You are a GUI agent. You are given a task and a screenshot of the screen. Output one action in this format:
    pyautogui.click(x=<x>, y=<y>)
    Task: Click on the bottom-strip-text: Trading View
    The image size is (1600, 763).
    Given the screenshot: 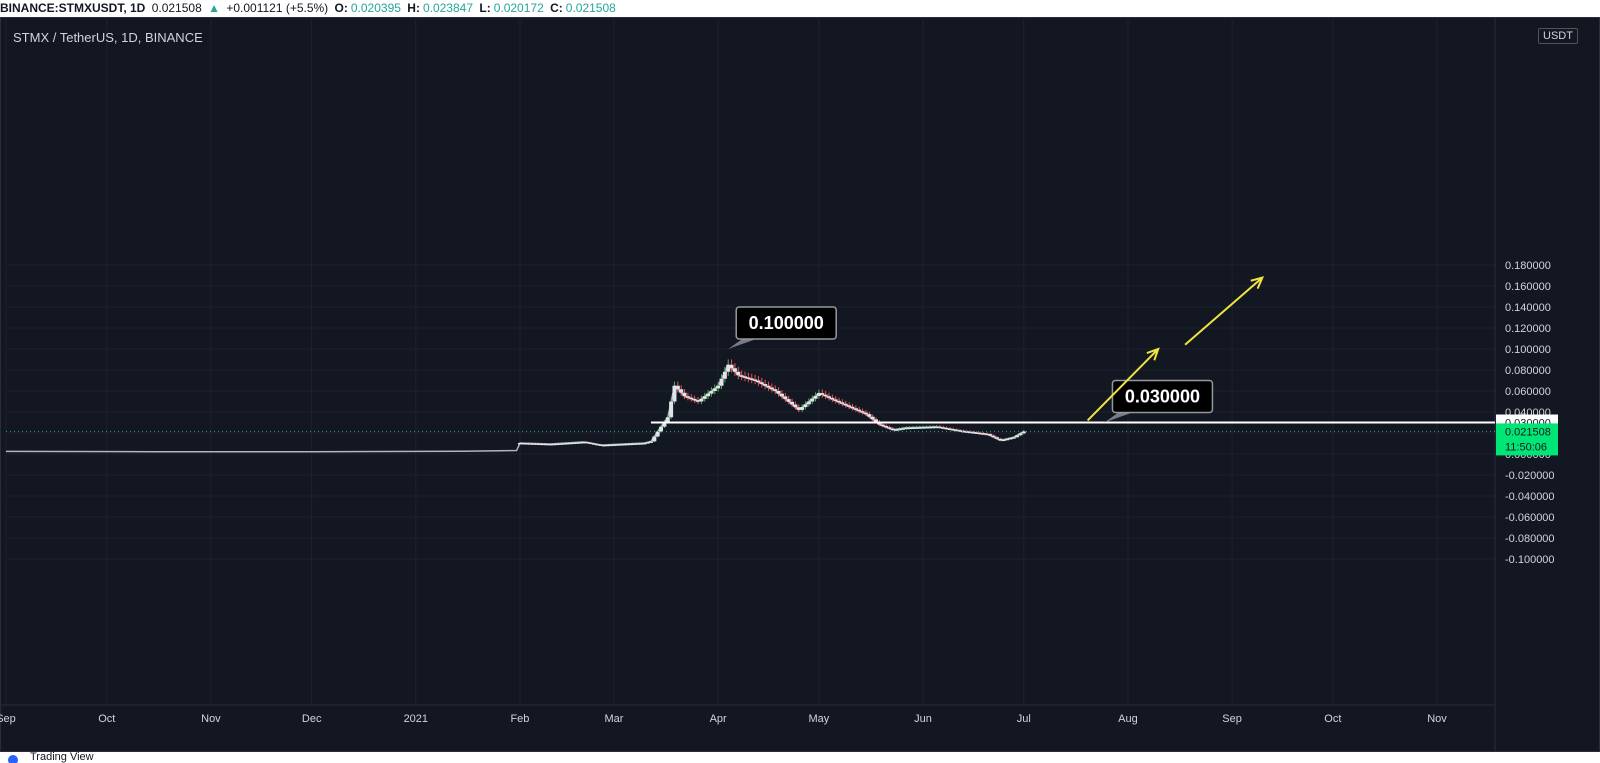 What is the action you would take?
    pyautogui.click(x=62, y=757)
    